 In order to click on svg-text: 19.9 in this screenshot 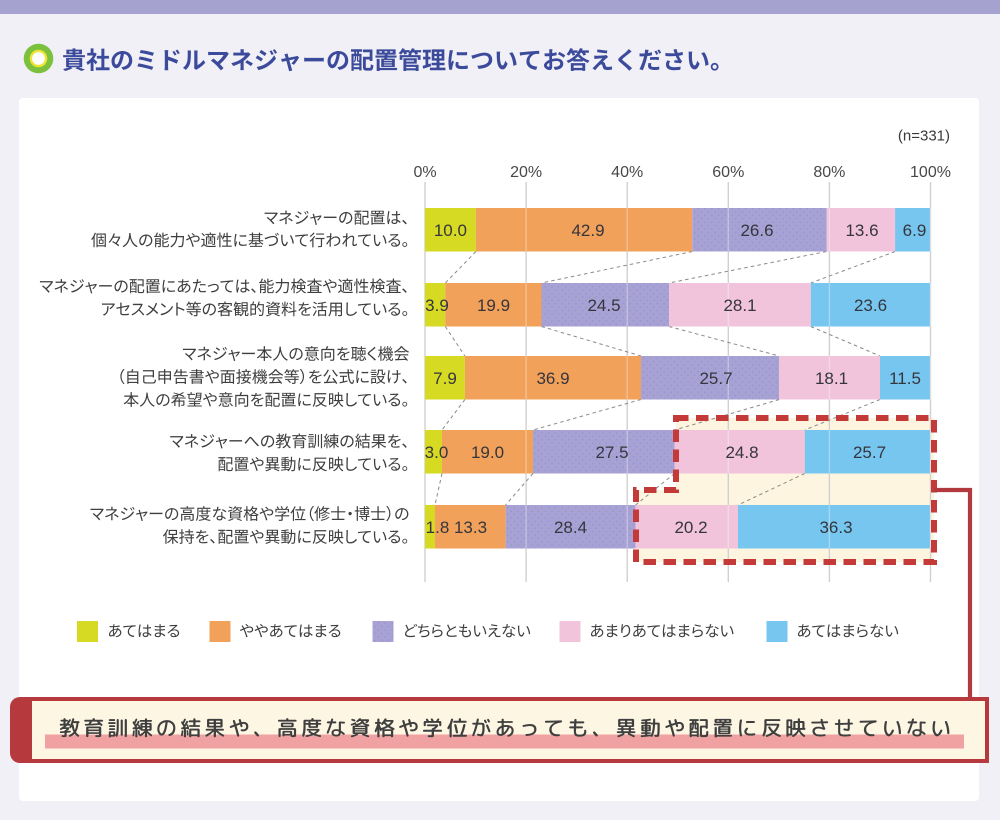, I will do `click(493, 305)`.